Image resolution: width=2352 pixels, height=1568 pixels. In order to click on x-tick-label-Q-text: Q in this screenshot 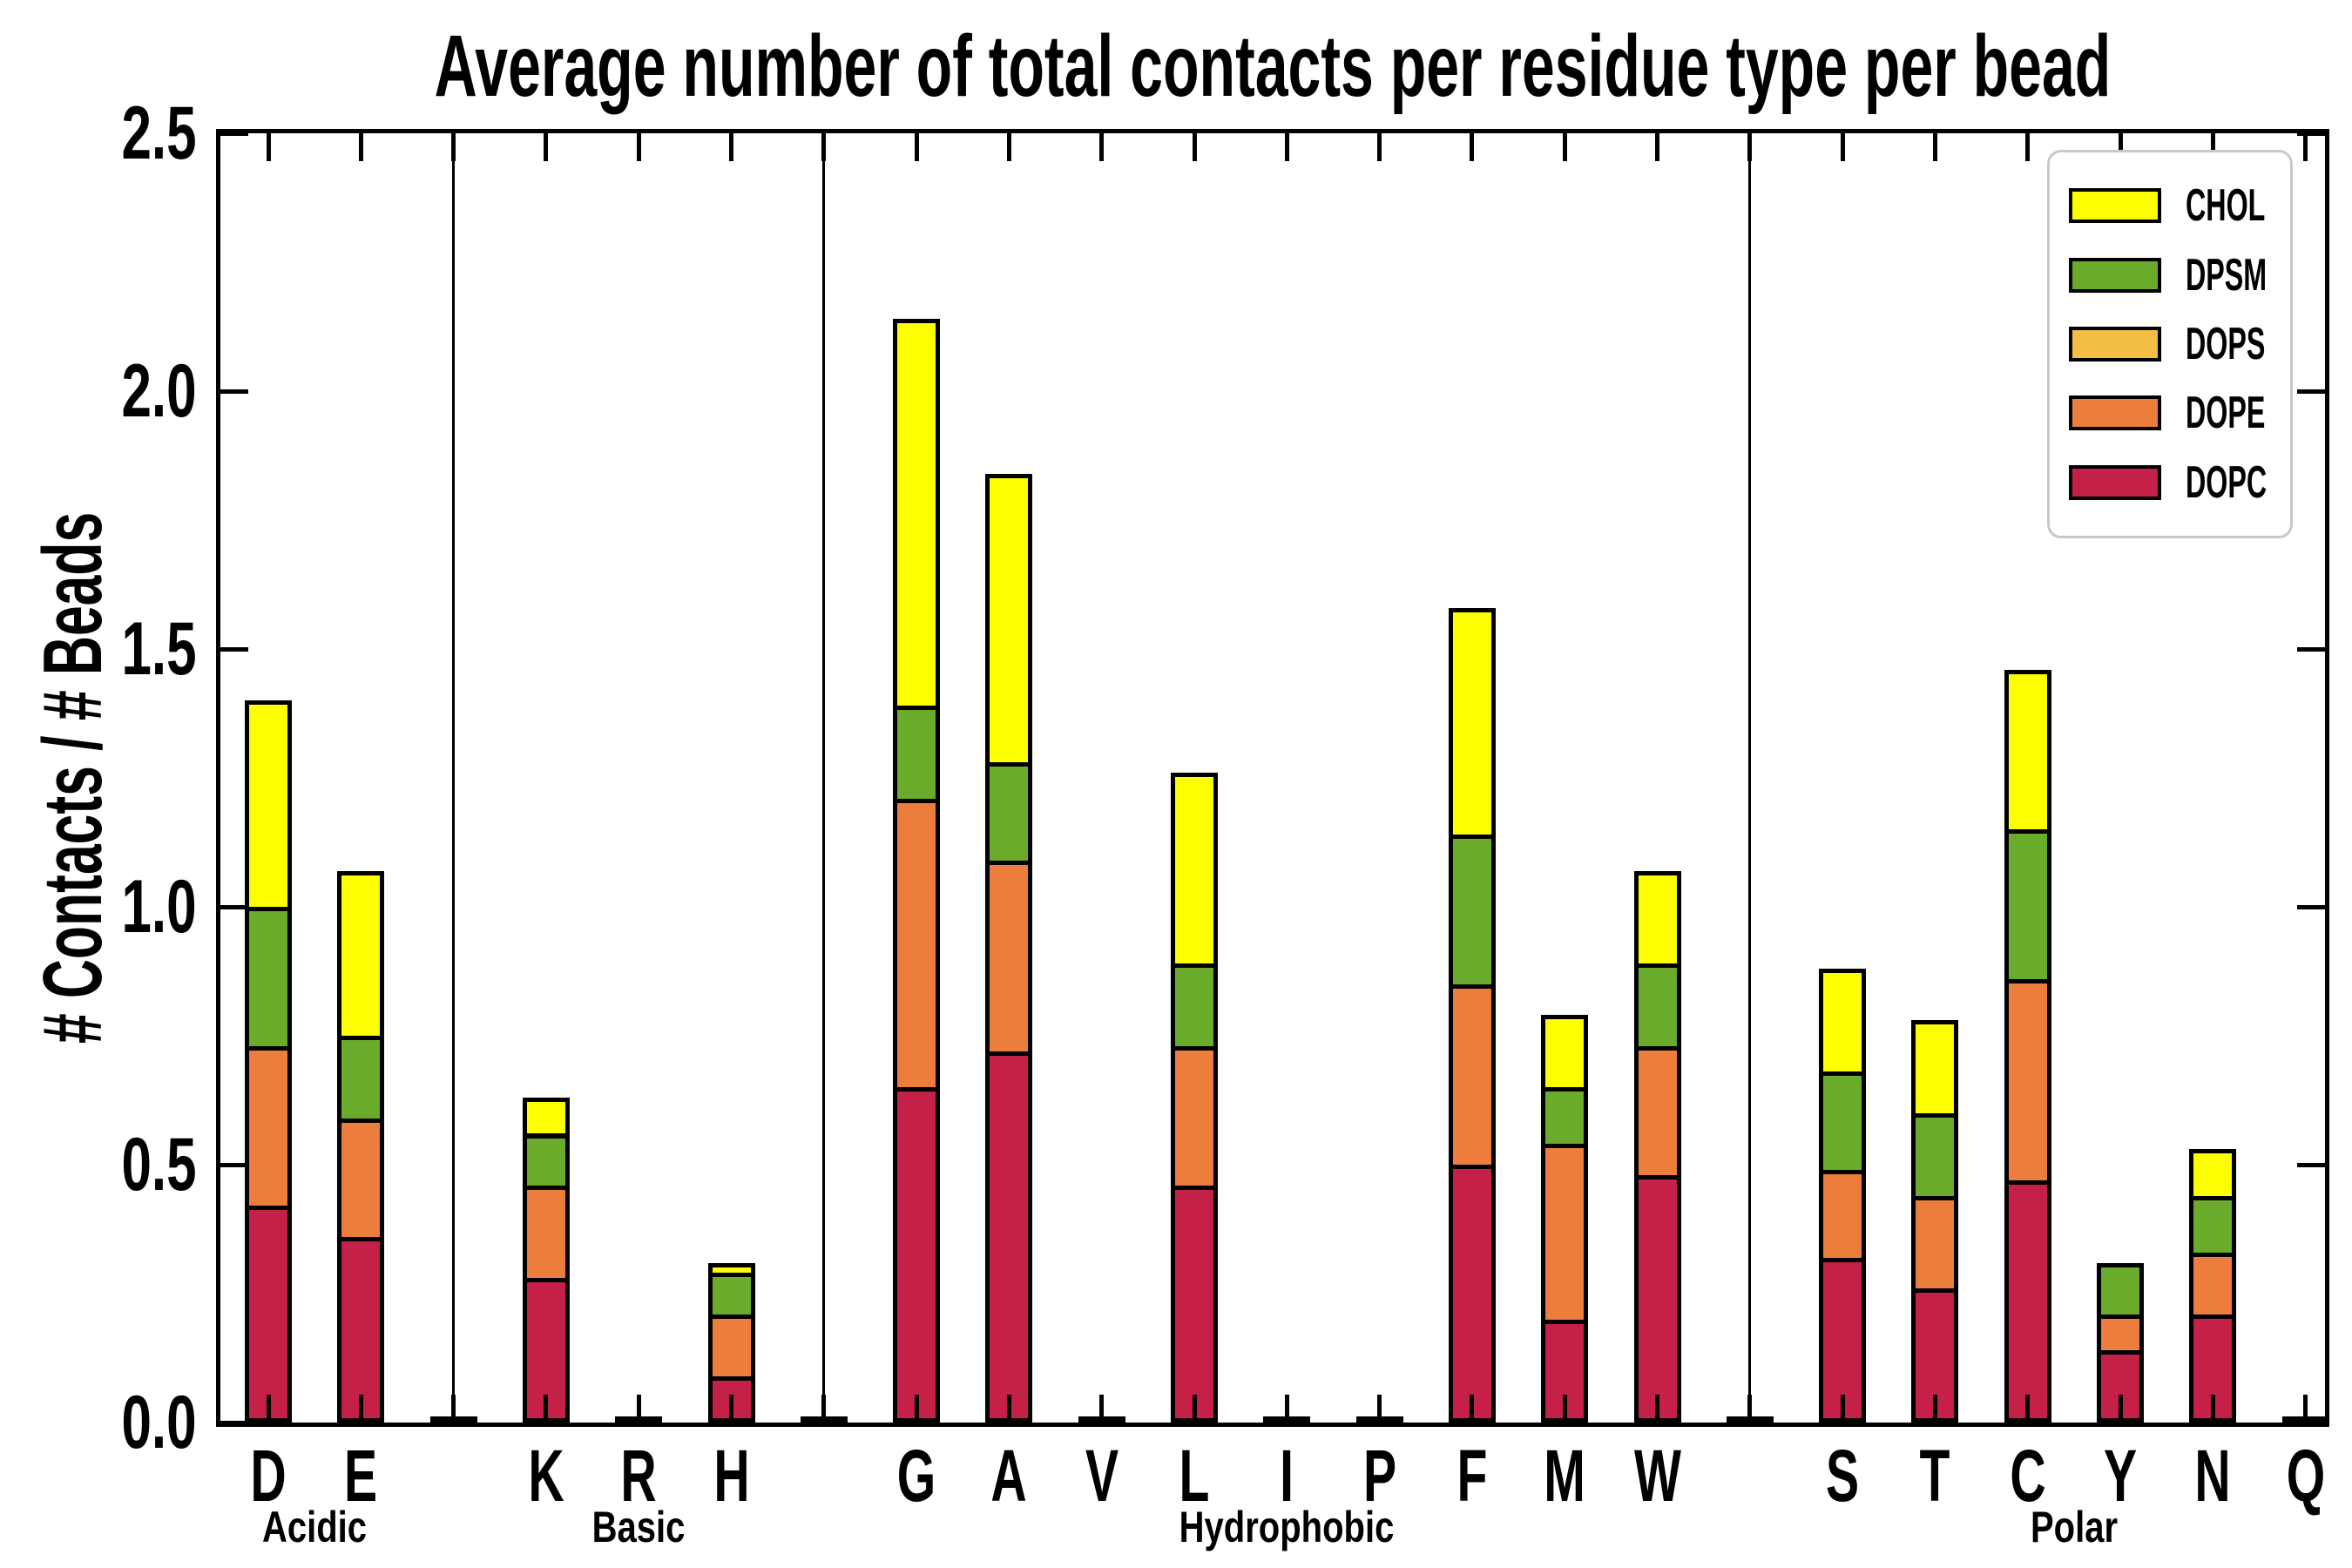, I will do `click(2305, 1476)`.